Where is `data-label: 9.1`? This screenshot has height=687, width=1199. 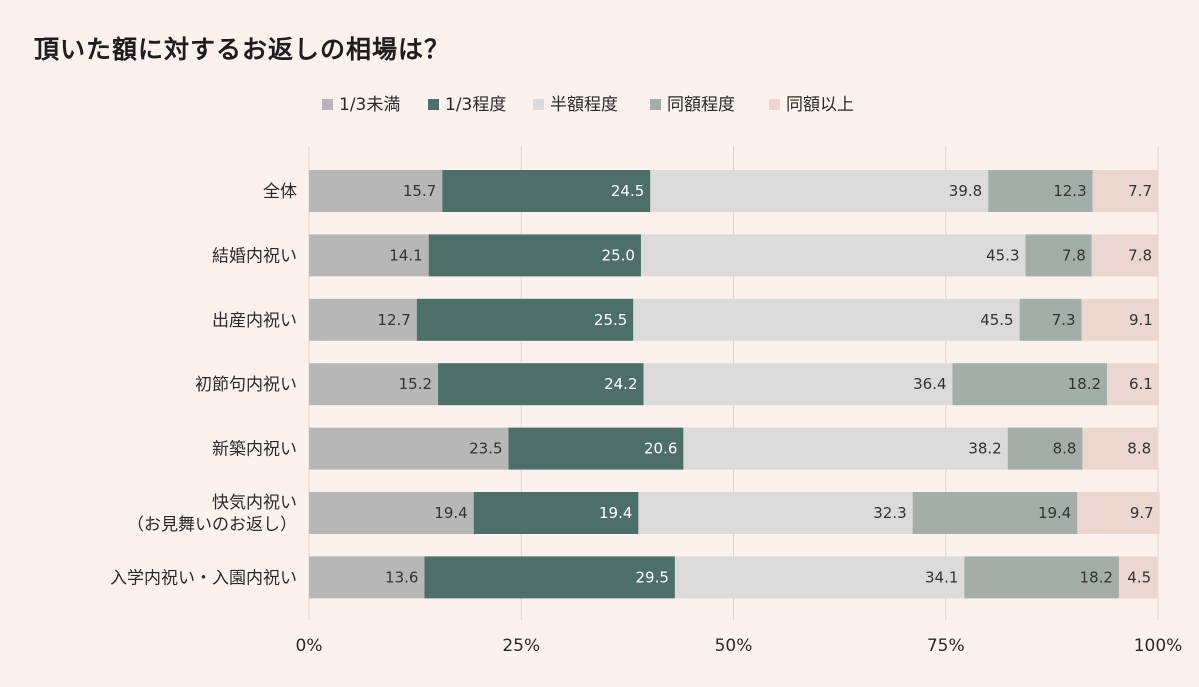 data-label: 9.1 is located at coordinates (1141, 320).